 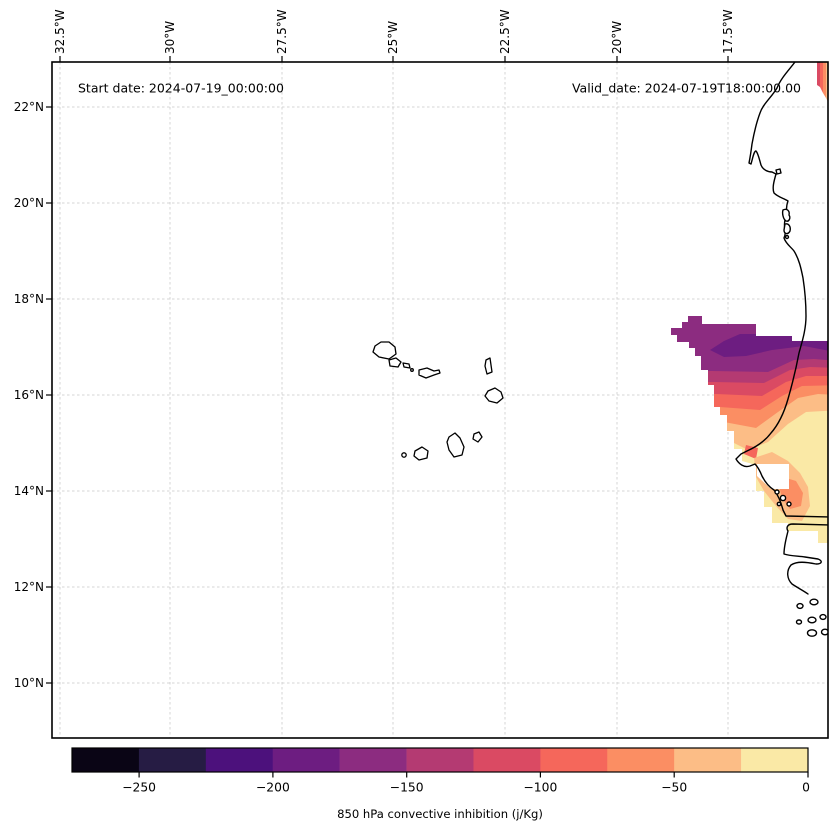 I want to click on island-santo-antao, so click(x=384, y=350).